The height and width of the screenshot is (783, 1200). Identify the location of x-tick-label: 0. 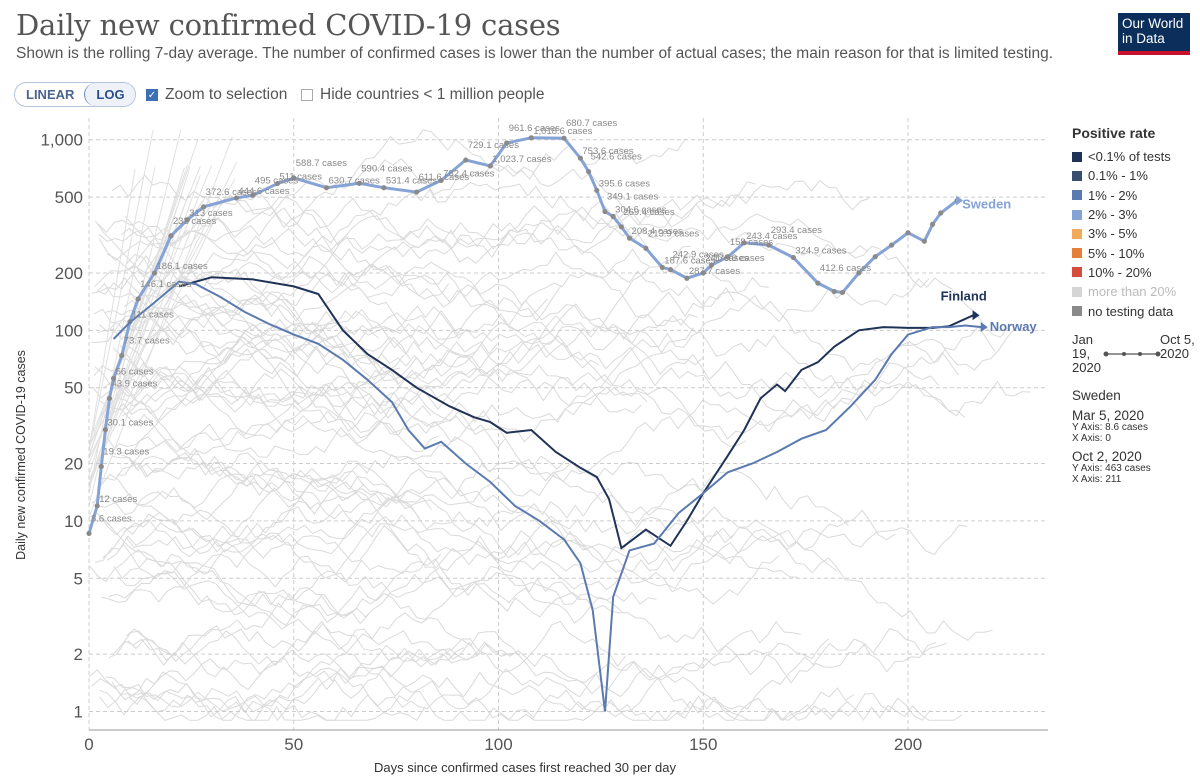
(88, 744).